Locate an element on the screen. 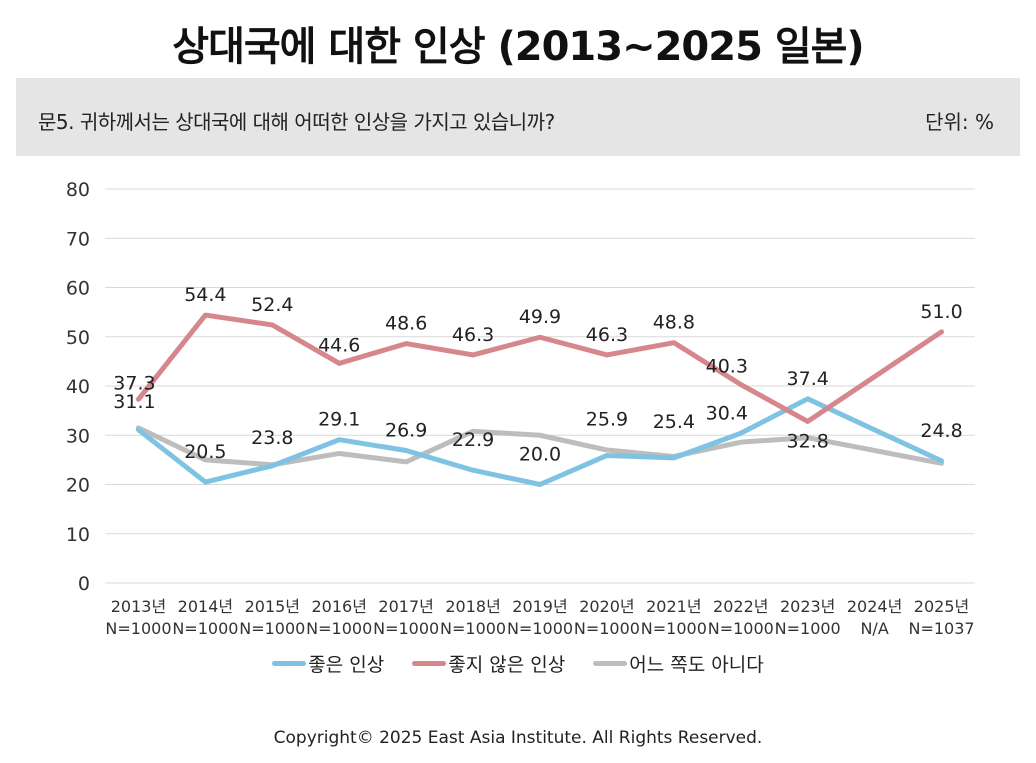 This screenshot has width=1036, height=763. legend-swatch-grey is located at coordinates (610, 663).